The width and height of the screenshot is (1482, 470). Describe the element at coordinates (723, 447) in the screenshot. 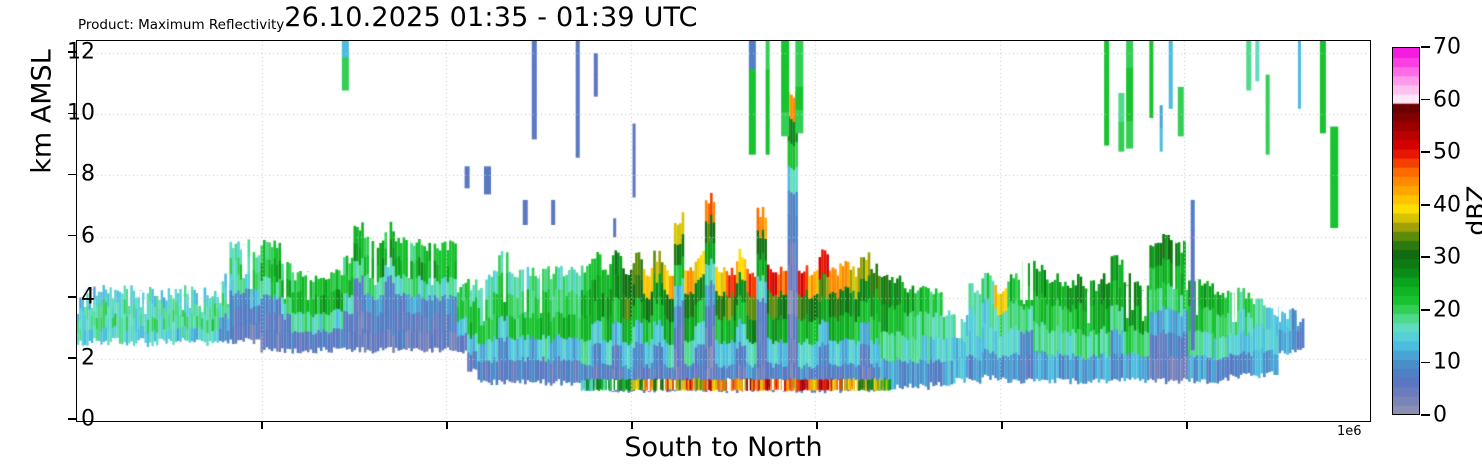

I see `x-axis-label: South to North` at that location.